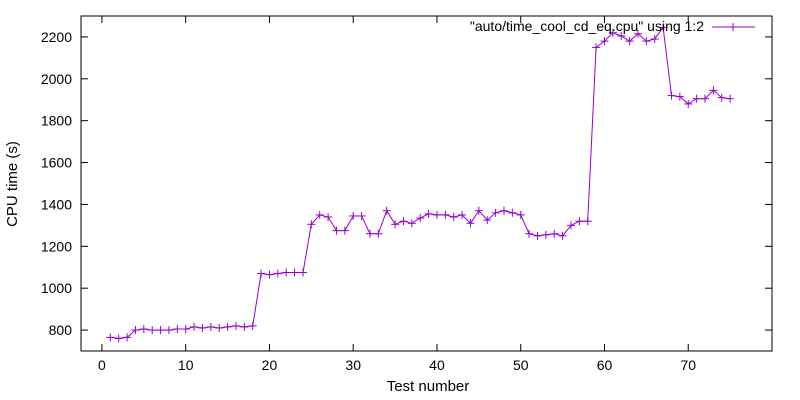 This screenshot has height=400, width=800. What do you see at coordinates (56, 79) in the screenshot?
I see `y-tick-label: 2000` at bounding box center [56, 79].